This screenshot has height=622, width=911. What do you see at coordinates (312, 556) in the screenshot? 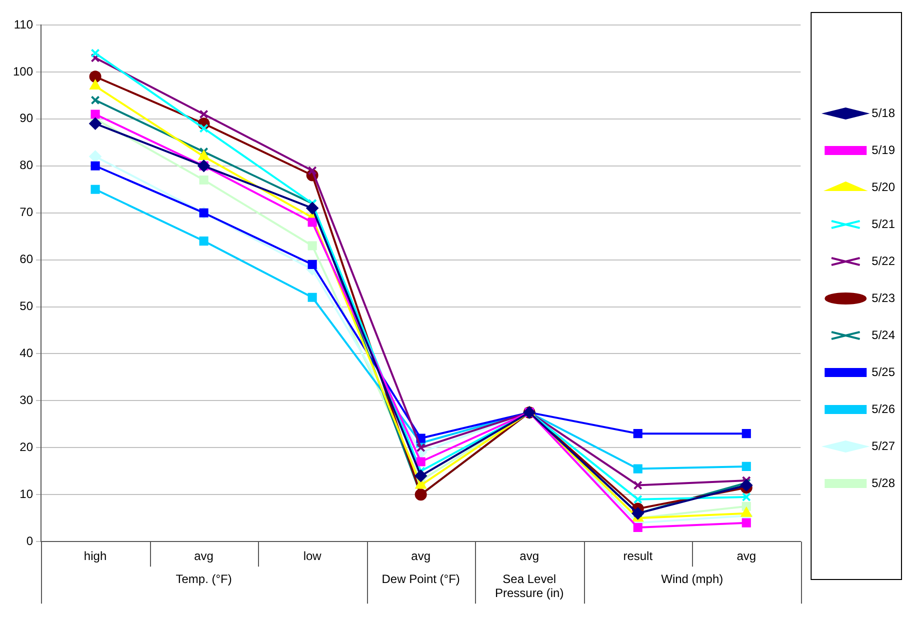
I see `x-tick-label: low` at bounding box center [312, 556].